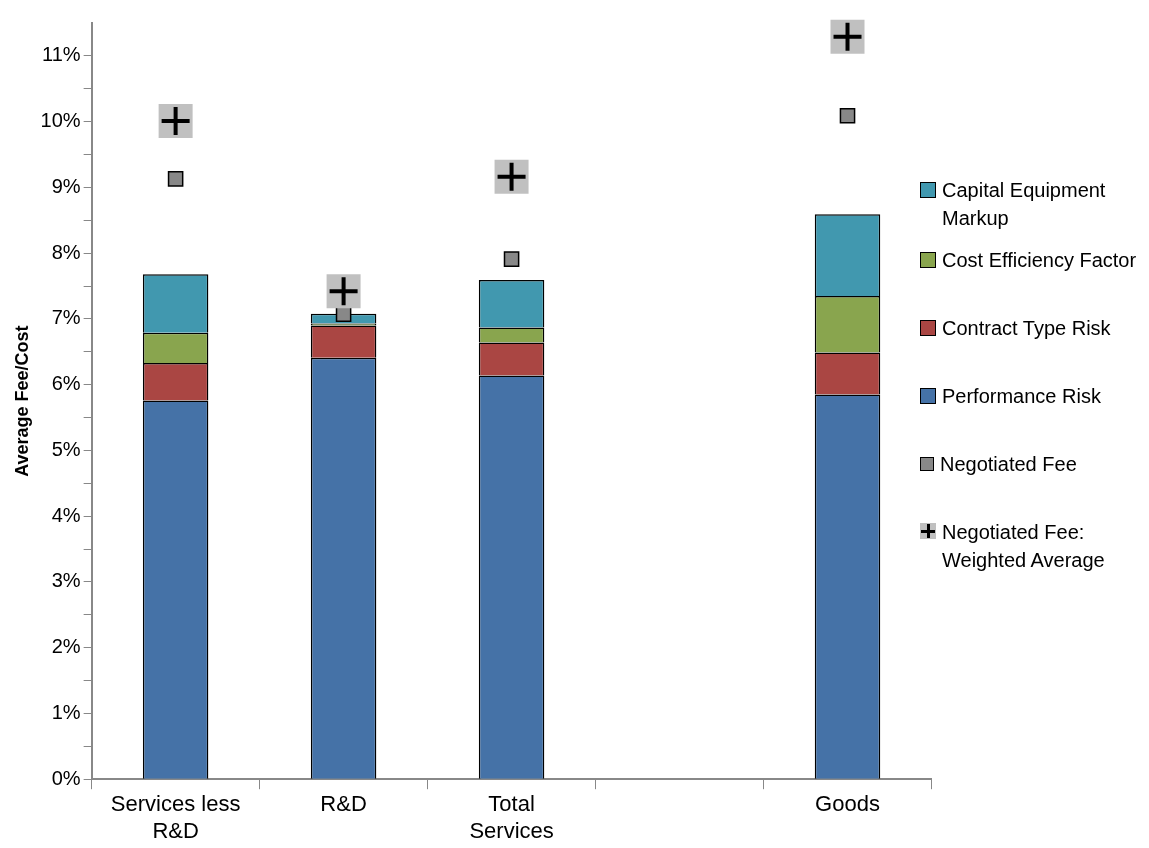 The width and height of the screenshot is (1149, 848). Describe the element at coordinates (66, 580) in the screenshot. I see `y-tick-label: 3%` at that location.